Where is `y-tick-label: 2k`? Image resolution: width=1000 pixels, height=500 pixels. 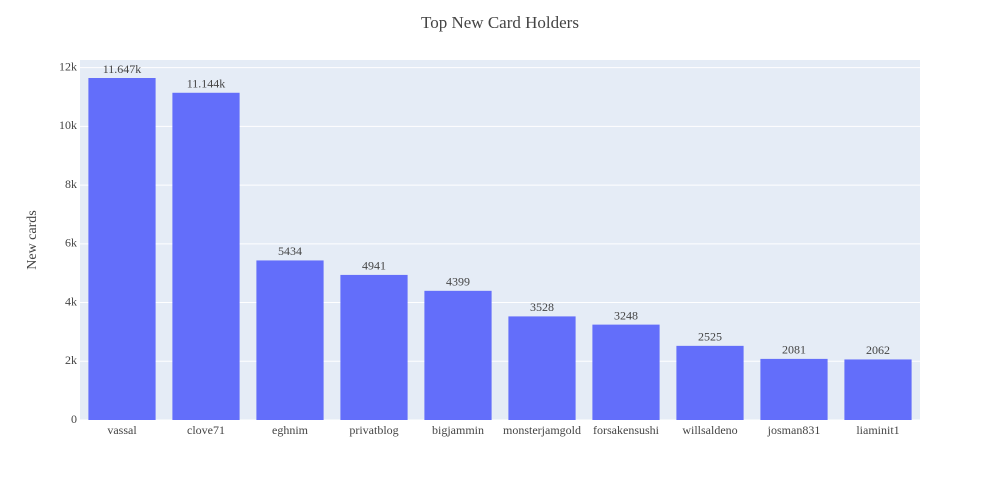 y-tick-label: 2k is located at coordinates (71, 360).